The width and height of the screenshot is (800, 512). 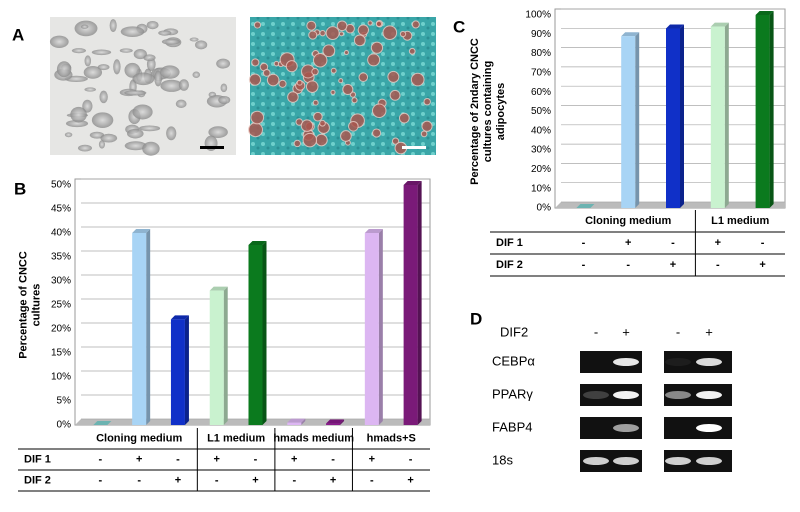 What do you see at coordinates (628, 221) in the screenshot?
I see `group-label: Cloning medium` at bounding box center [628, 221].